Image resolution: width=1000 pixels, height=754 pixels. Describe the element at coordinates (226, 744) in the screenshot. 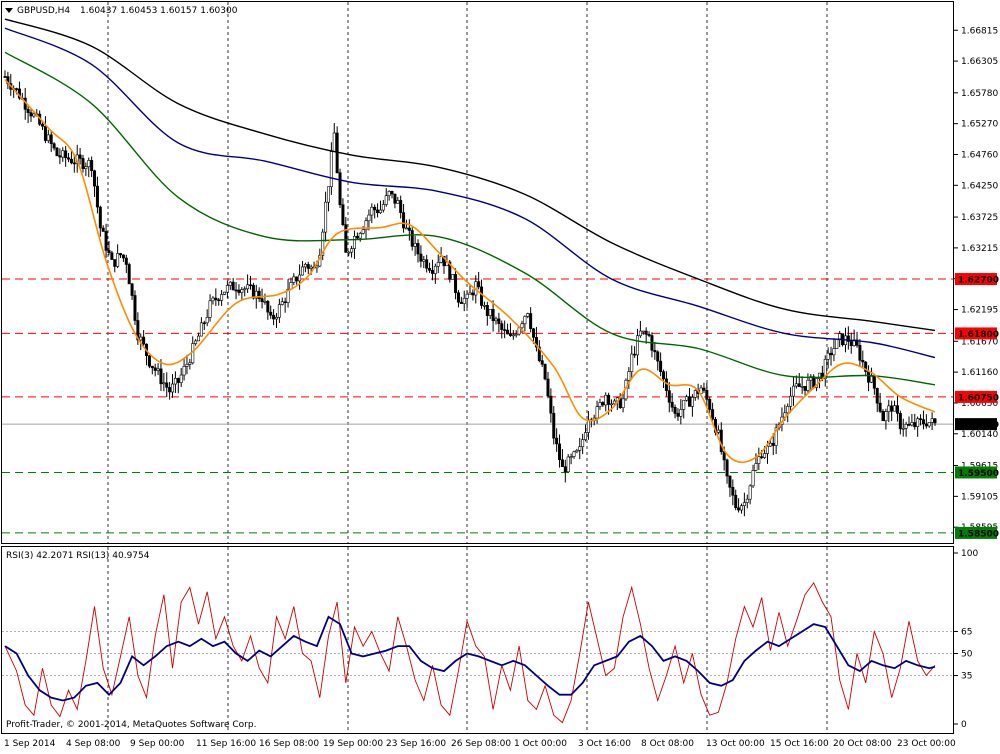

I see `time-tick-label: 11 Sep 16:00` at that location.